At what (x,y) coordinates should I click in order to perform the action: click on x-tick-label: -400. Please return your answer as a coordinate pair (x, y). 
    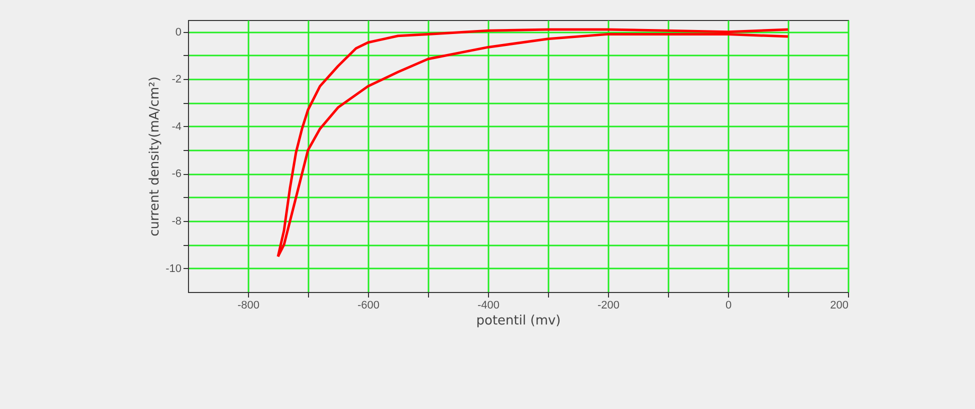
    Looking at the image, I should click on (488, 306).